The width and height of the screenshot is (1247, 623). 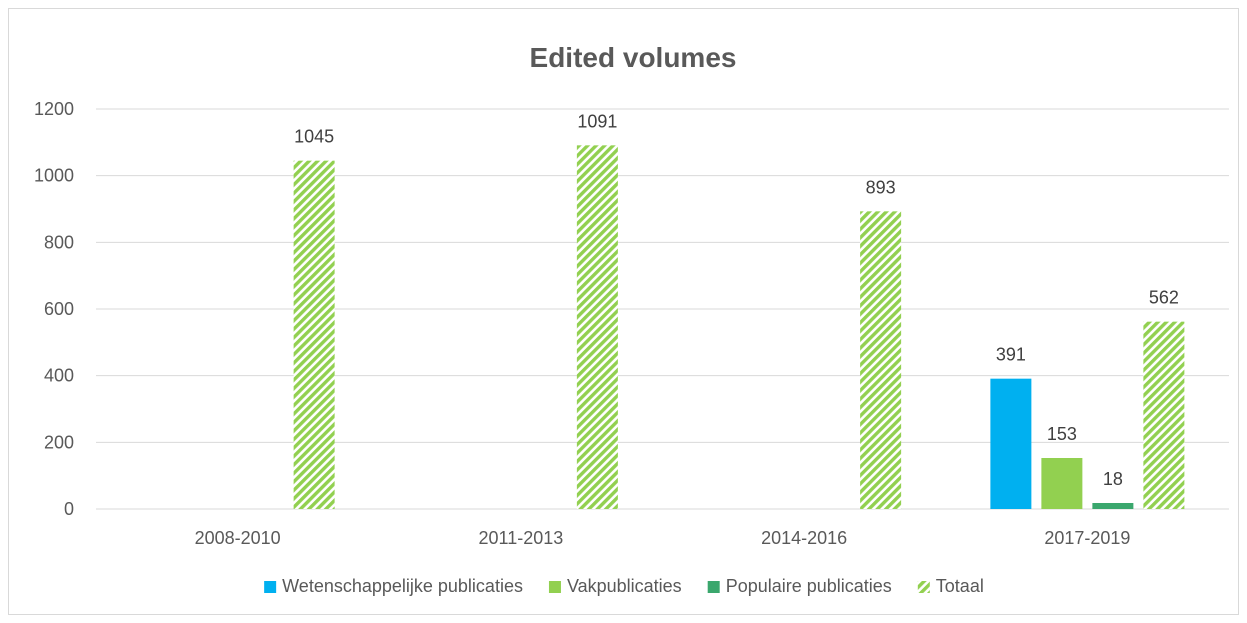 What do you see at coordinates (1011, 443) in the screenshot?
I see `bar-wetenschappelijke-publicaties` at bounding box center [1011, 443].